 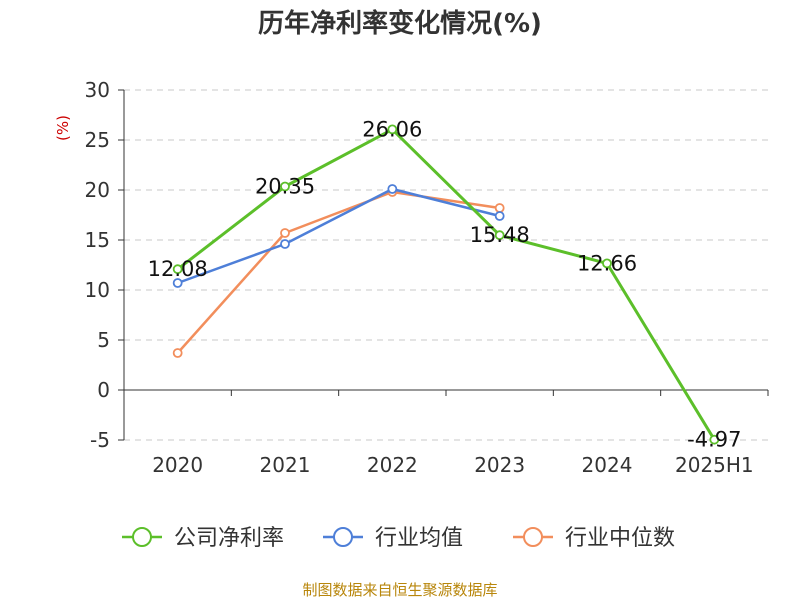 I want to click on data-label: 26.06, so click(x=392, y=129).